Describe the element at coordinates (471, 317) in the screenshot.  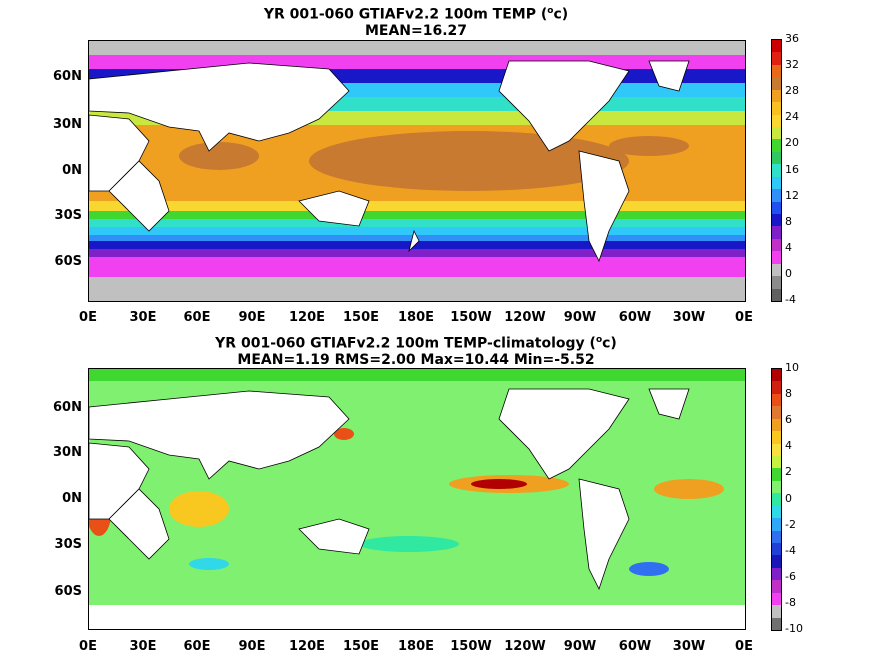
I see `panel1-lon-label: 150W` at that location.